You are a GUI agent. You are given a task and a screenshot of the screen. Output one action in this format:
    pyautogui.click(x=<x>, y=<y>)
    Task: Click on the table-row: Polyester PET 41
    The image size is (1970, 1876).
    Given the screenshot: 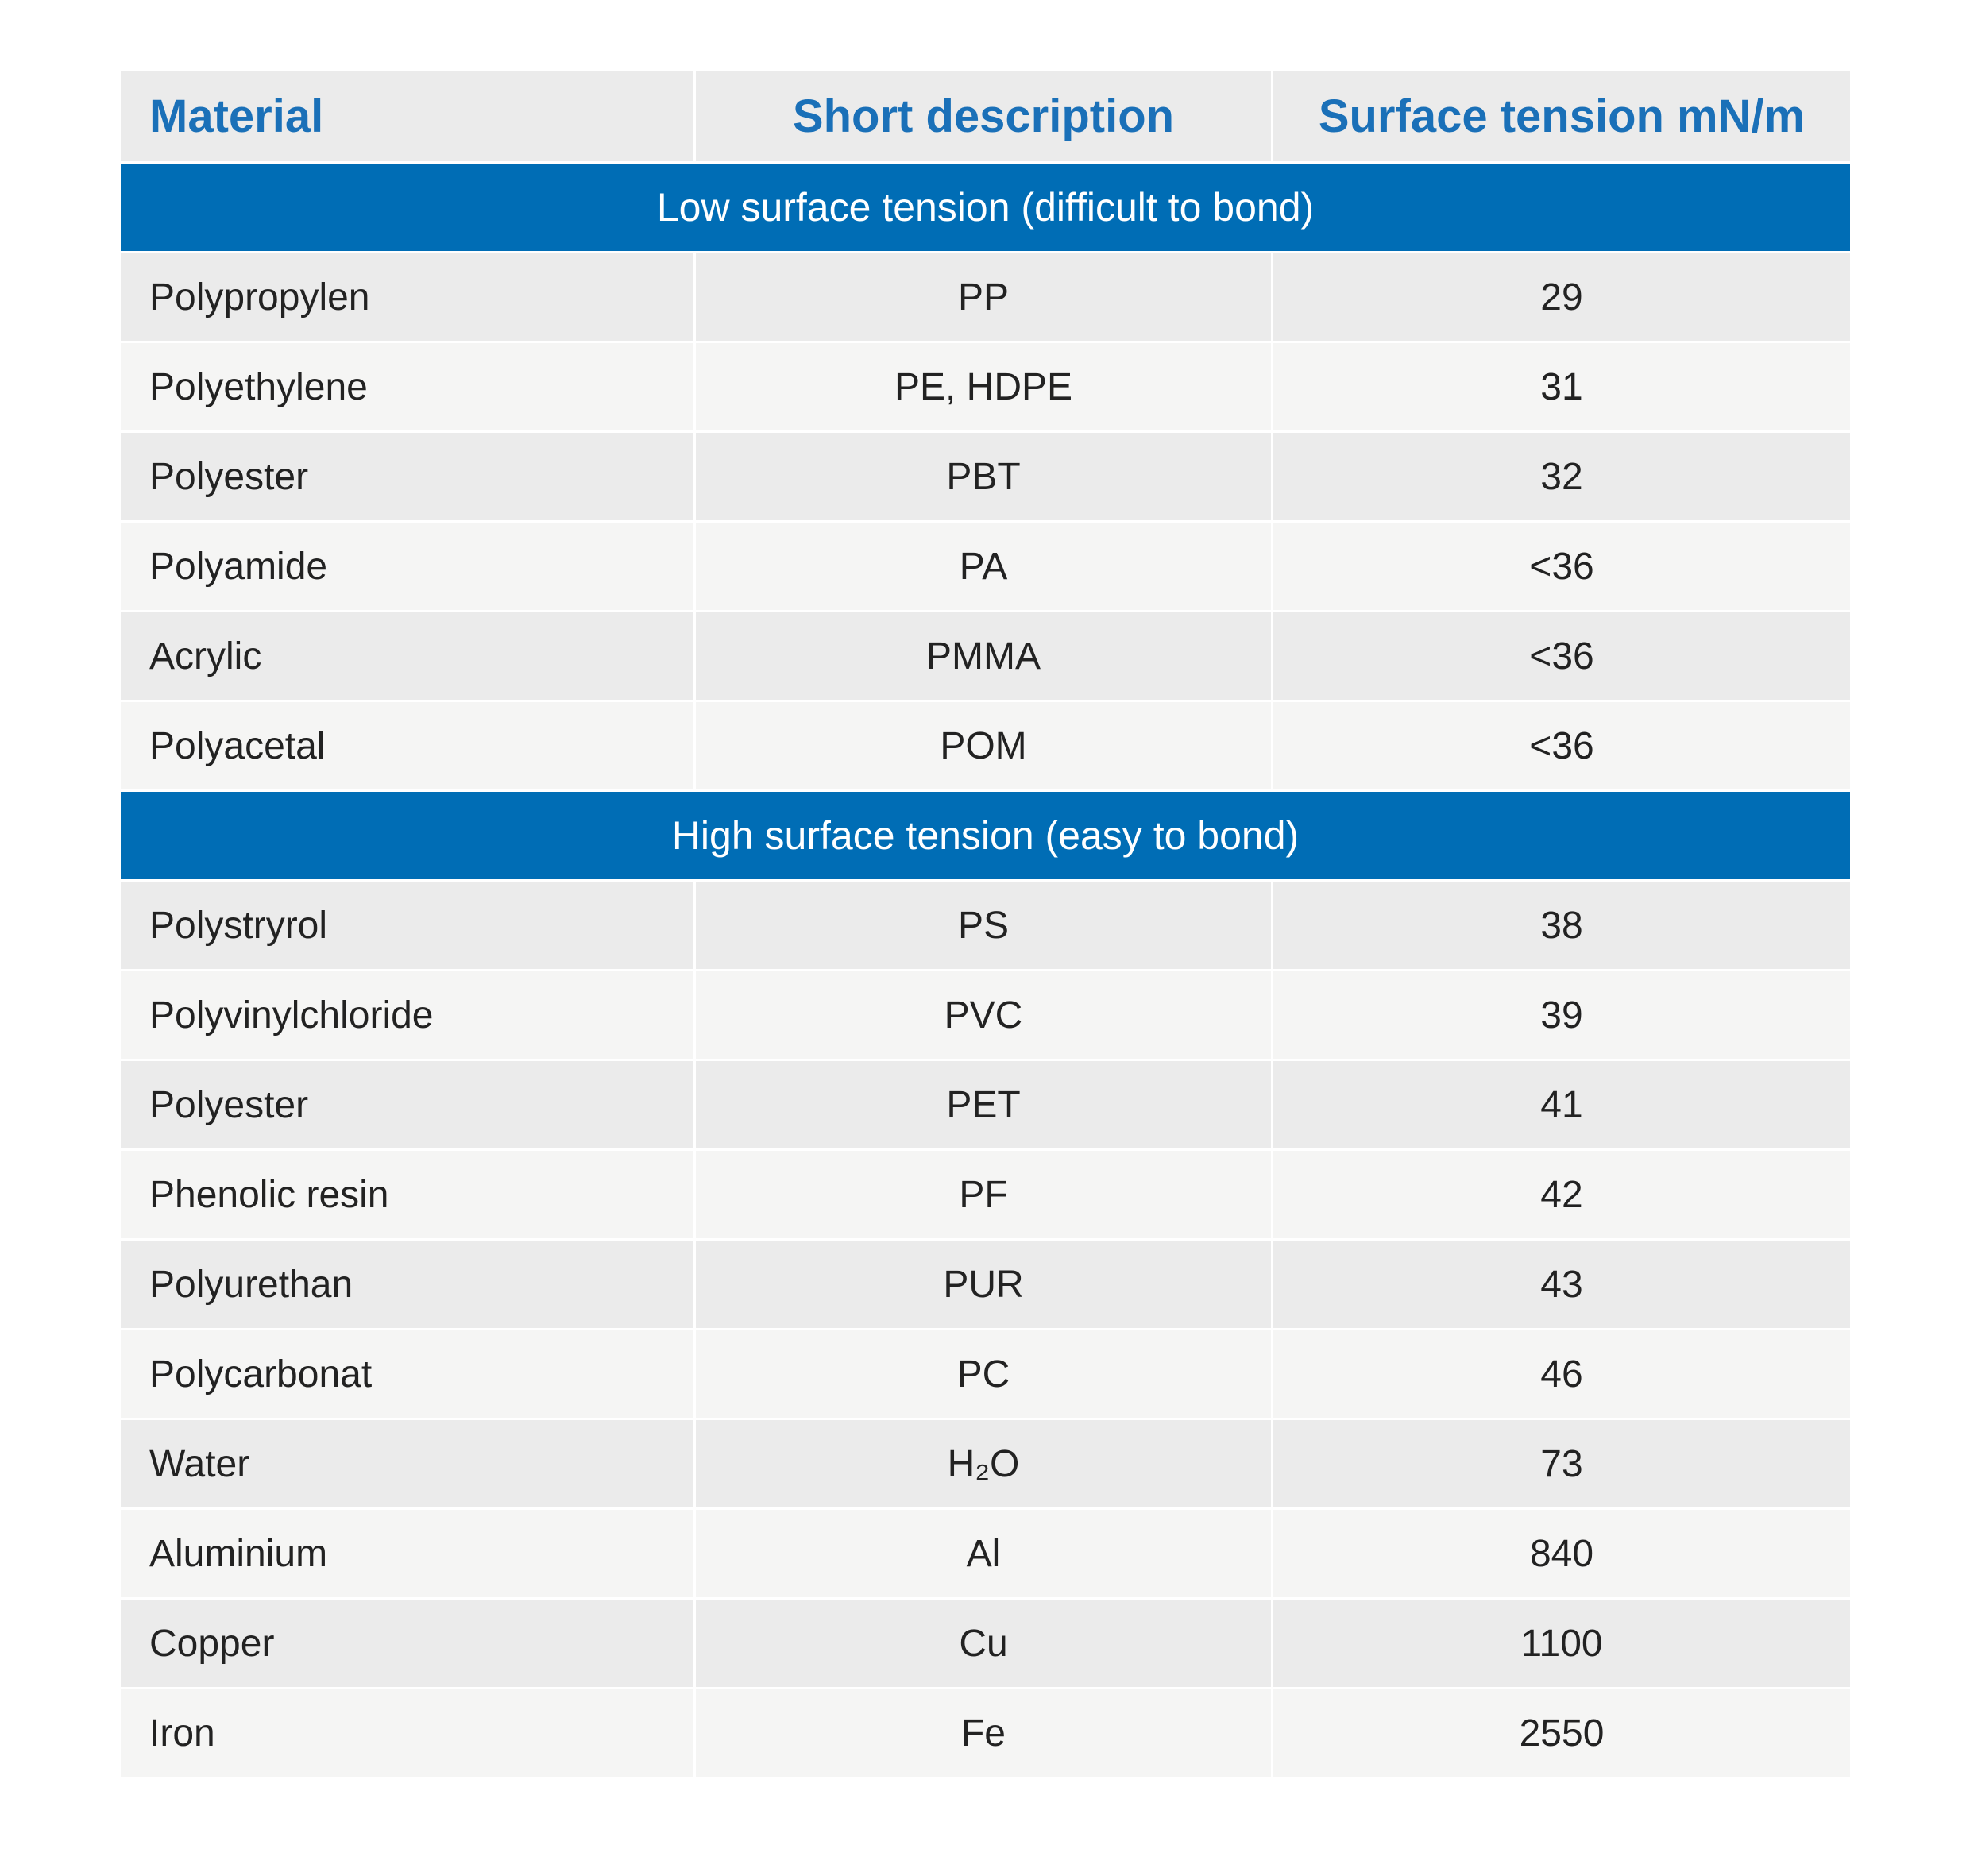 What is the action you would take?
    pyautogui.click(x=985, y=1106)
    